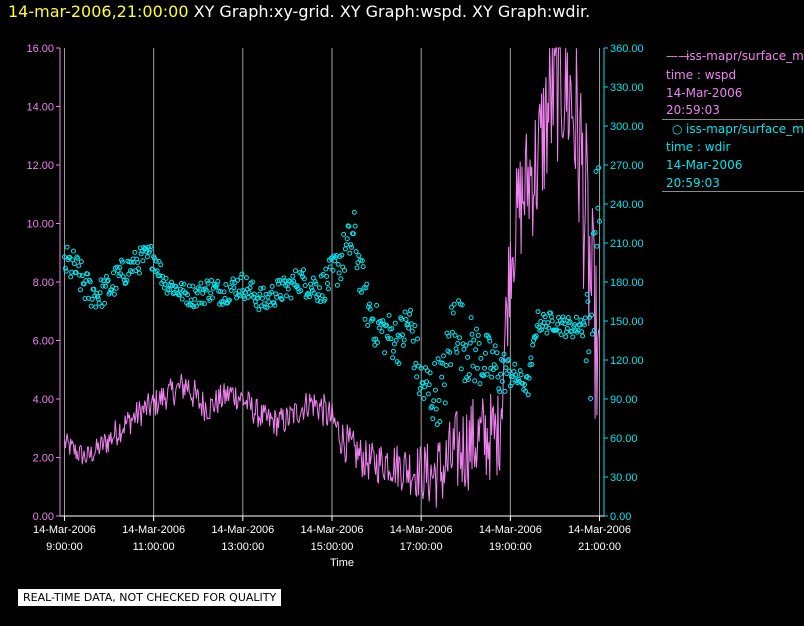 This screenshot has width=804, height=626. I want to click on y-right-tick-label: 360.00, so click(627, 49).